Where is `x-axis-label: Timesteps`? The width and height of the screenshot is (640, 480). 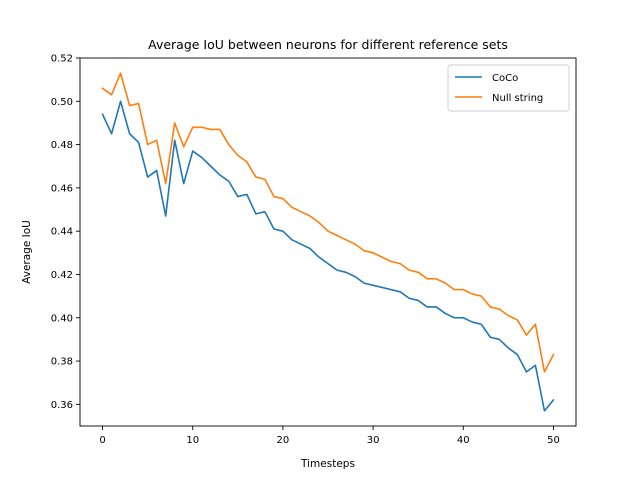 x-axis-label: Timesteps is located at coordinates (327, 464).